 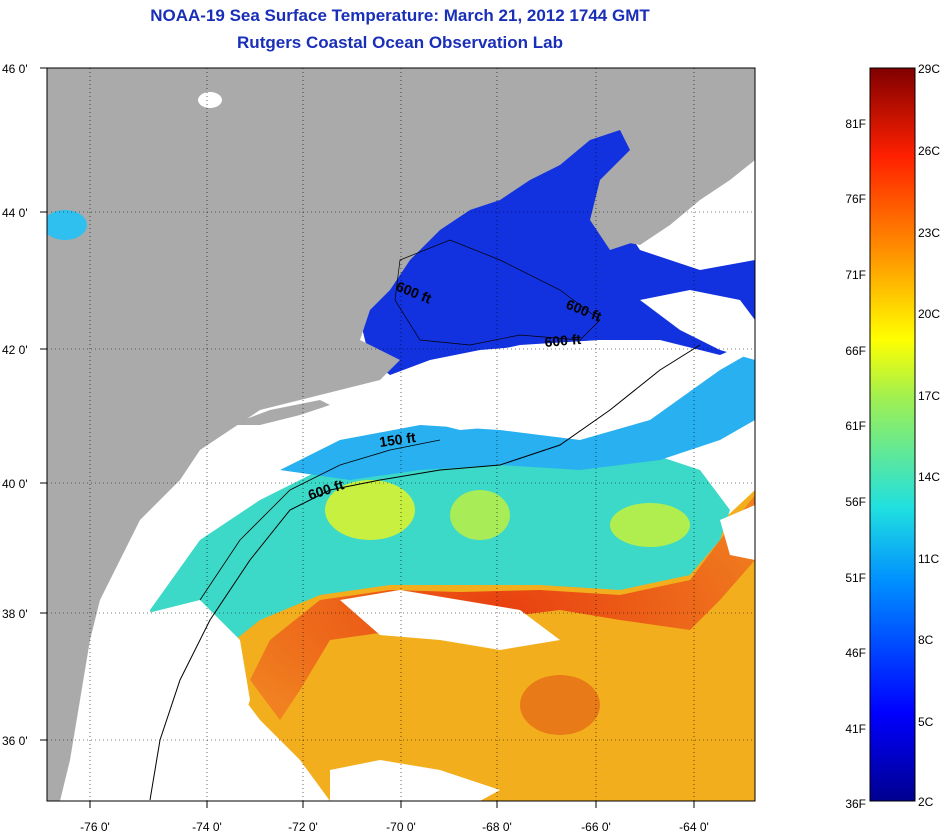 I want to click on colorbar, so click(x=892, y=434).